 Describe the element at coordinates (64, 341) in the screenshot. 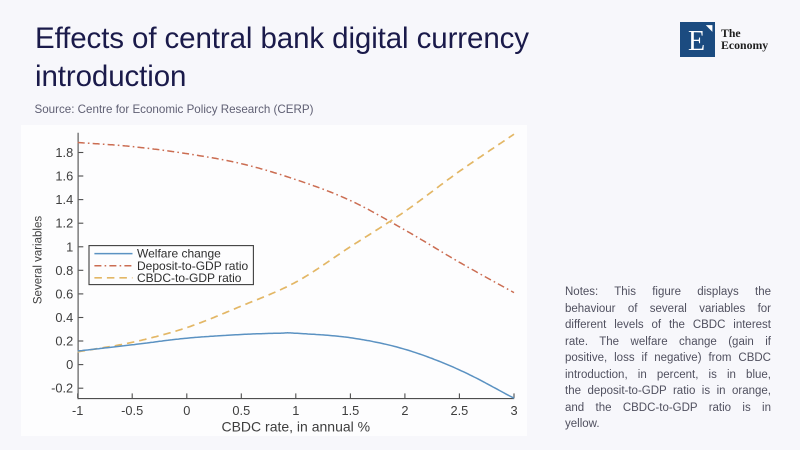

I see `svg-text: 0.2` at that location.